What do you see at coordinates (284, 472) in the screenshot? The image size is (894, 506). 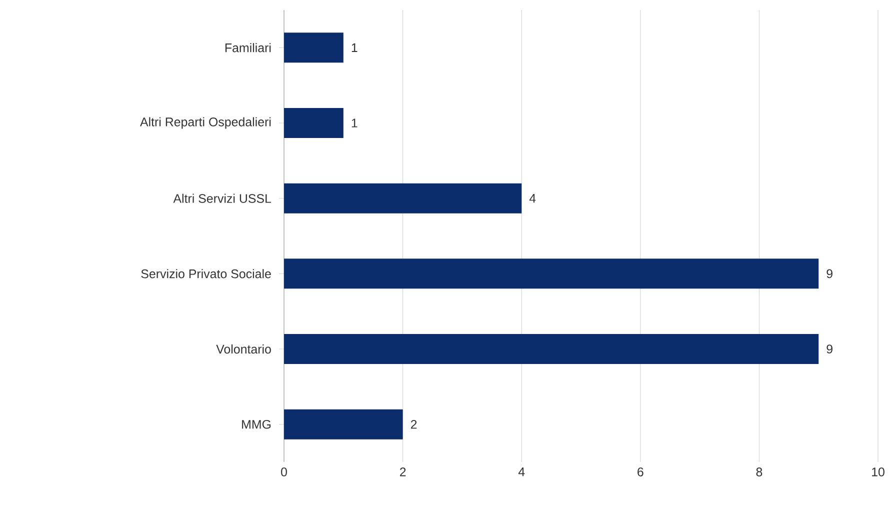 I see `x-tick-label: 0` at bounding box center [284, 472].